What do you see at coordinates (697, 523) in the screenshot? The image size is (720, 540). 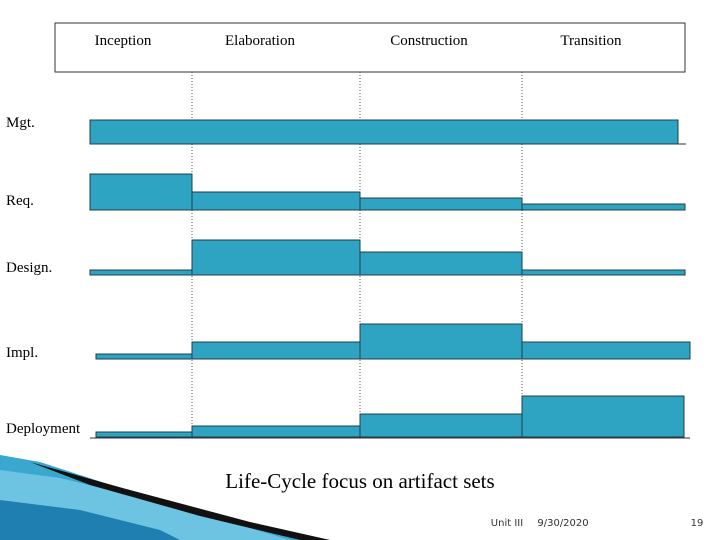 I see `footer-page: 19` at bounding box center [697, 523].